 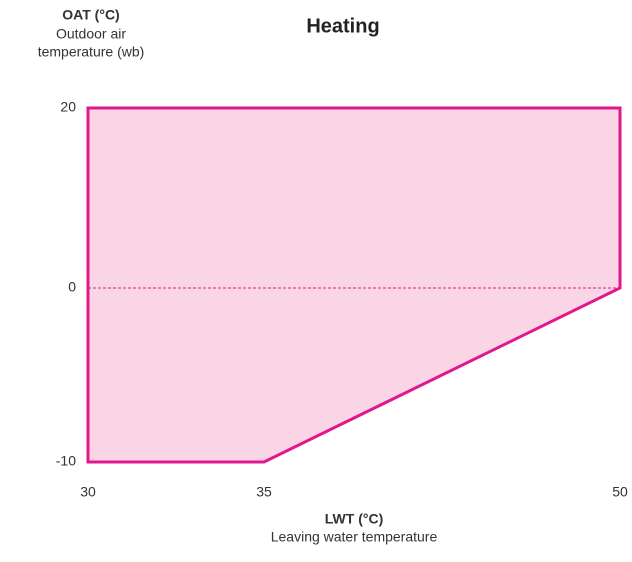 I want to click on y-axis-title: OAT (°C), so click(x=90, y=15).